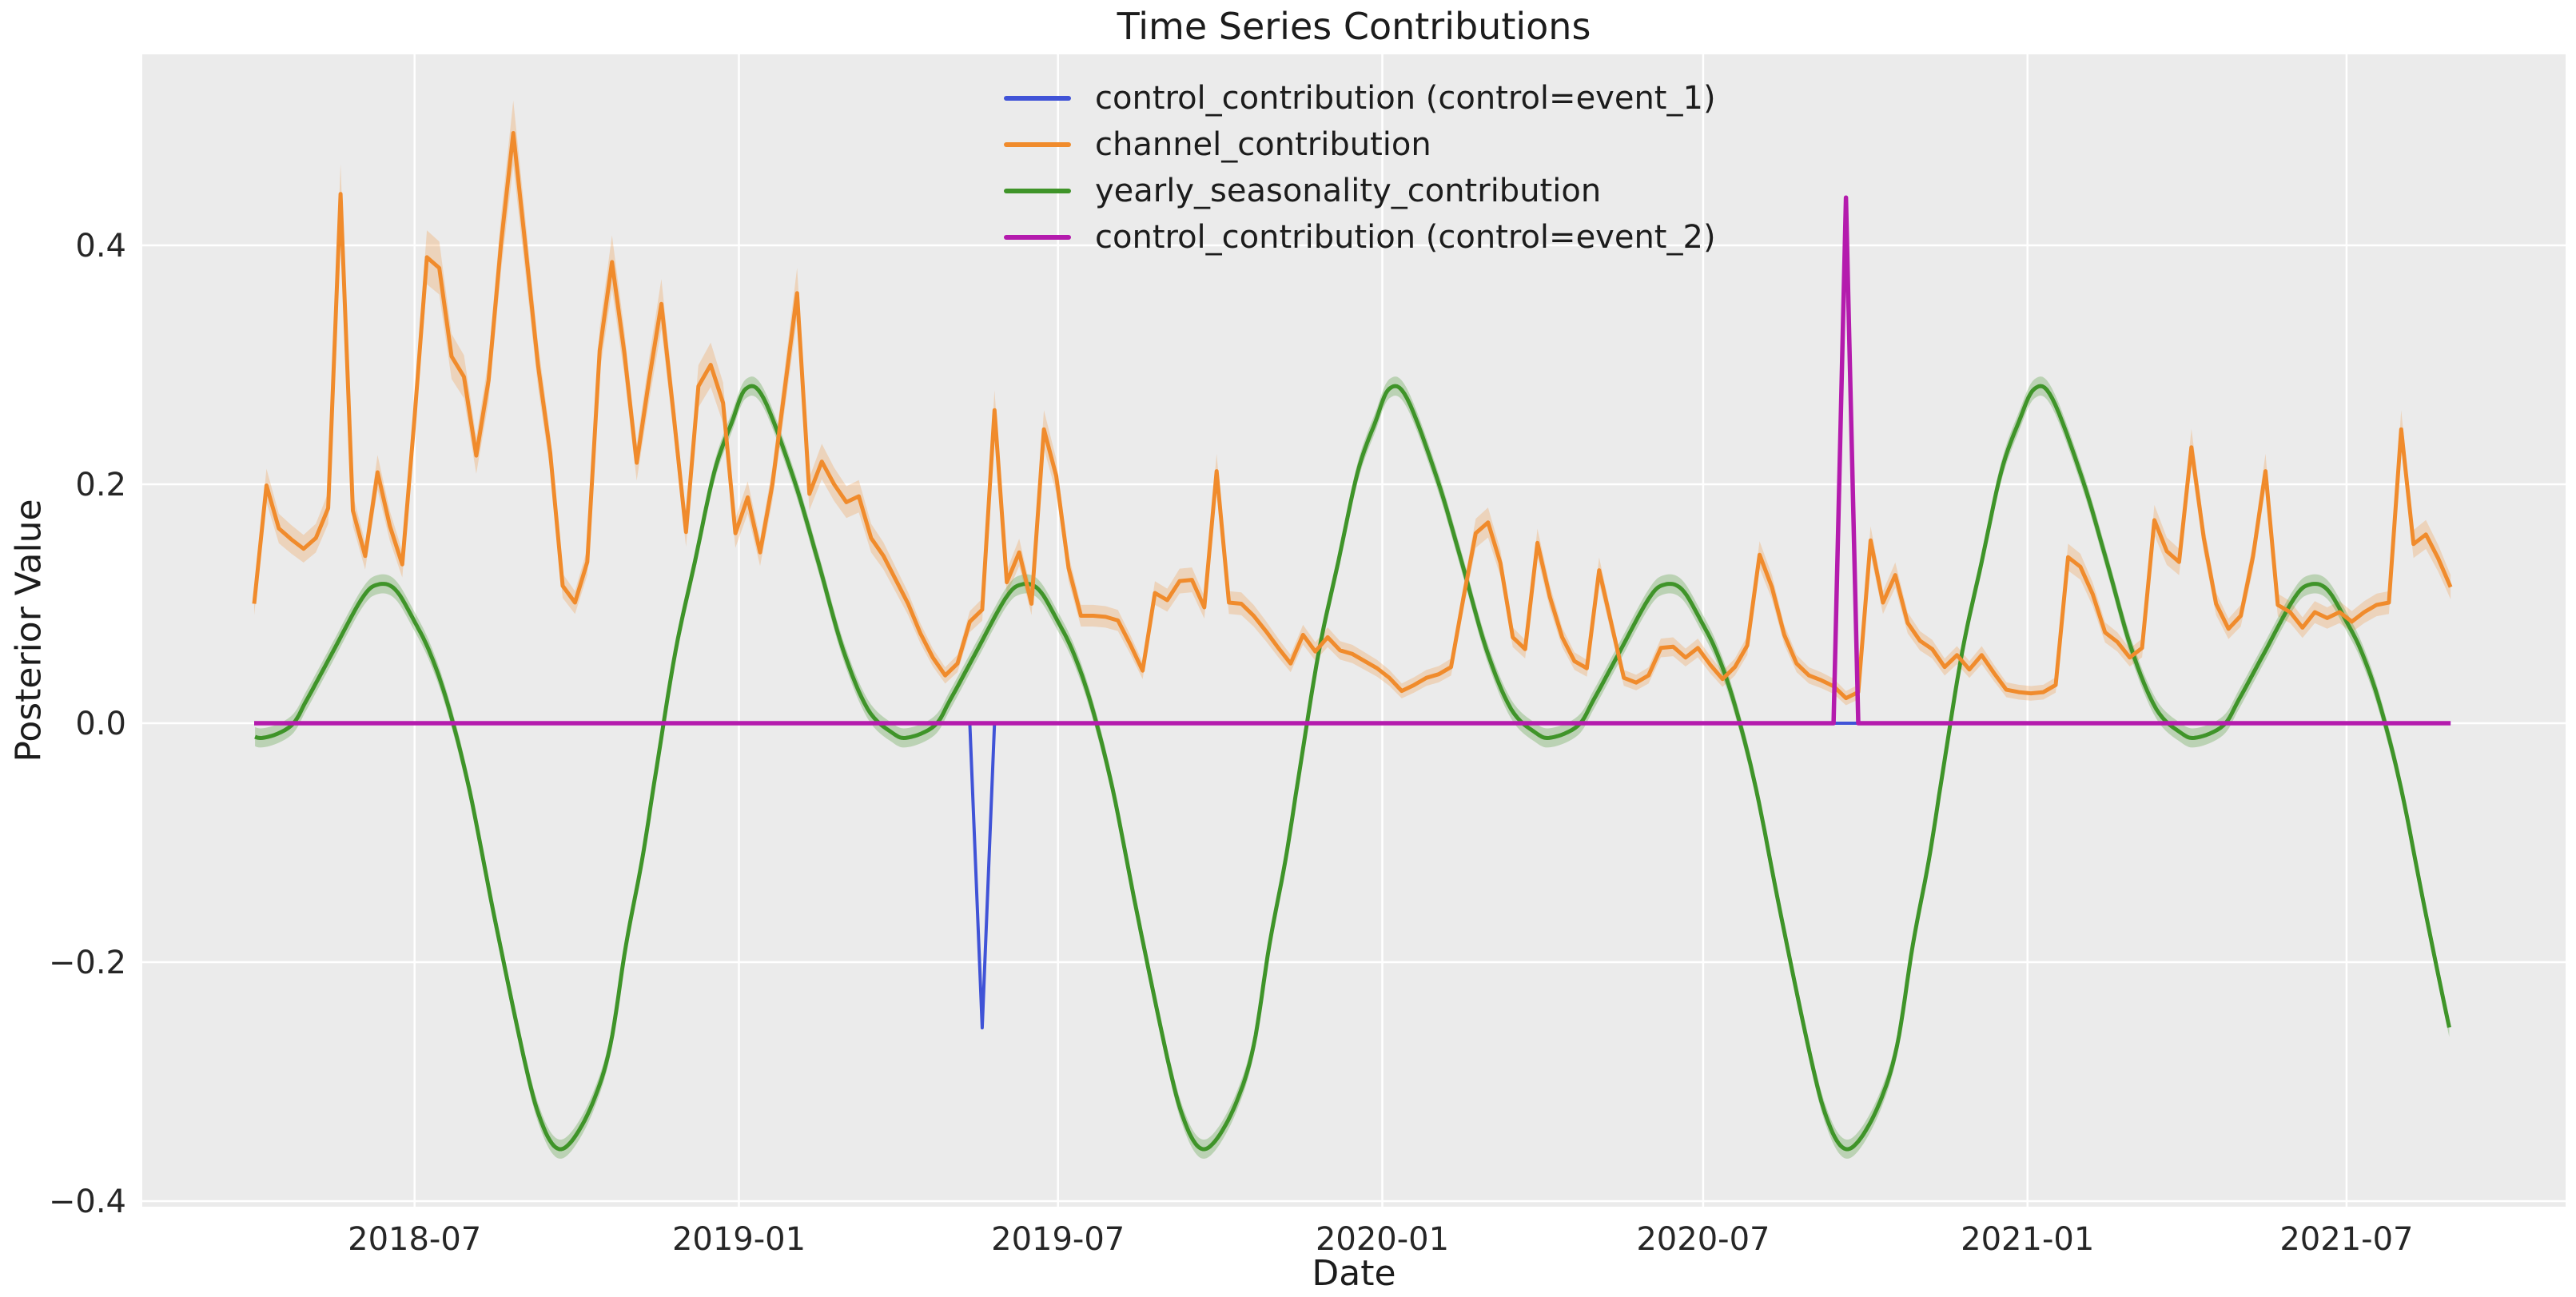  I want to click on y-tick-label: 0.4, so click(100, 246).